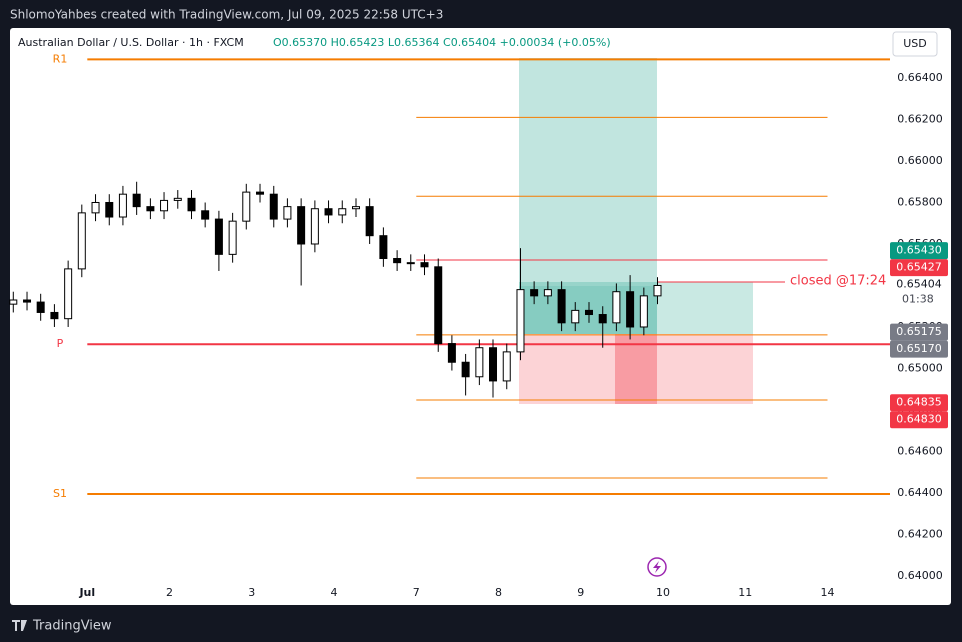  What do you see at coordinates (920, 118) in the screenshot?
I see `y-tick-label: 0.66200` at bounding box center [920, 118].